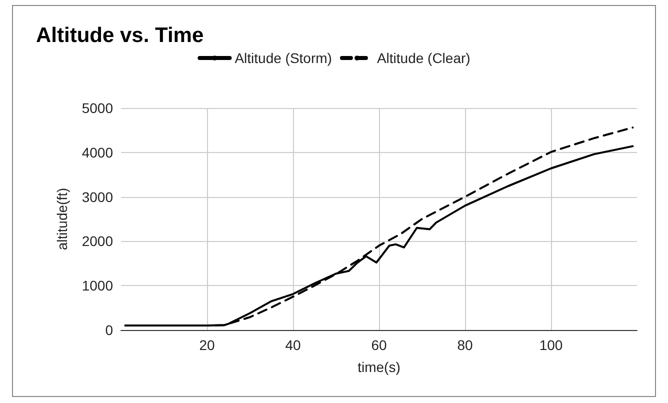 This screenshot has width=668, height=403. Describe the element at coordinates (98, 152) in the screenshot. I see `y-tick-label: 4000` at that location.